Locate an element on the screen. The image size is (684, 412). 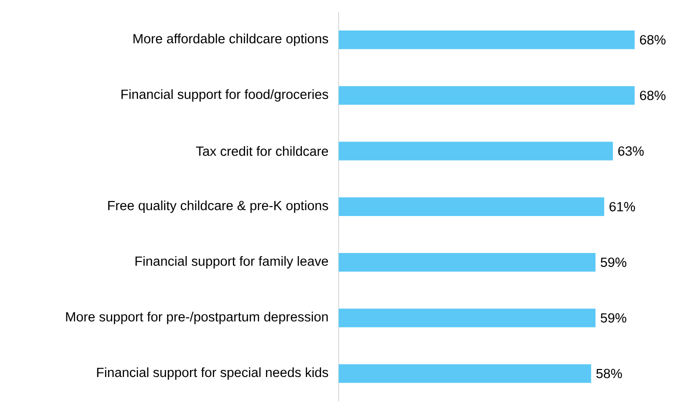
y-tick-label: More affordable childcare options is located at coordinates (231, 40).